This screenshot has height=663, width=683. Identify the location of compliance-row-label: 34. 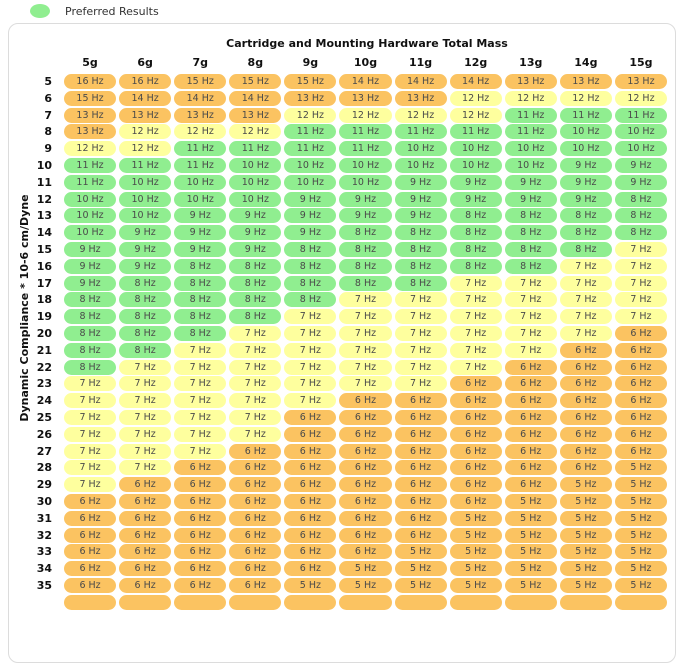
(44, 569).